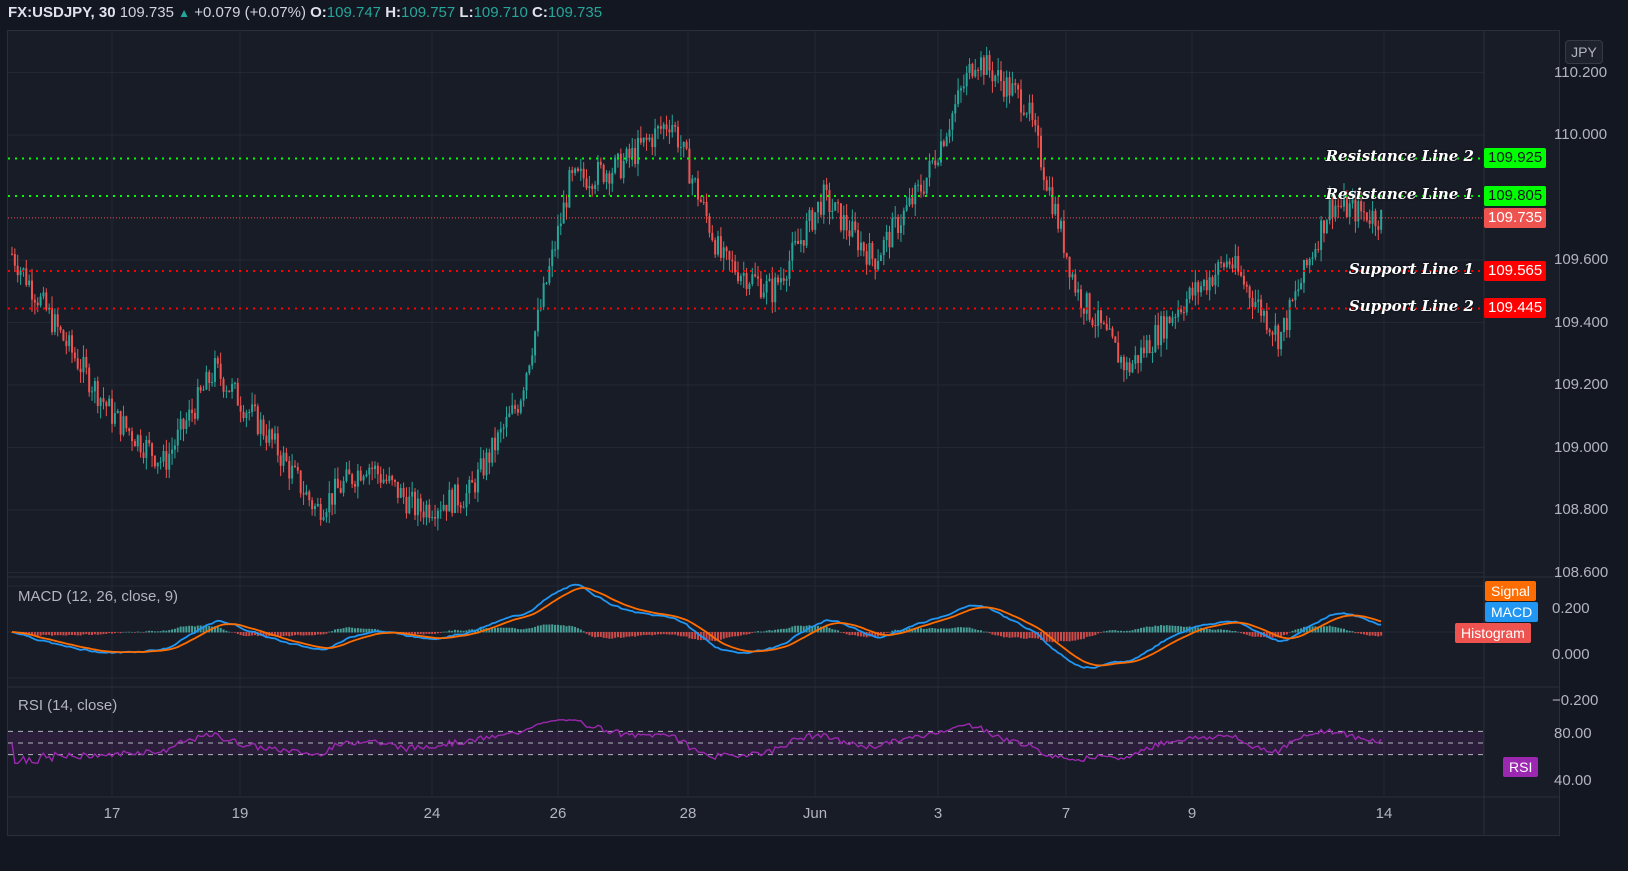 The height and width of the screenshot is (871, 1628). What do you see at coordinates (1573, 733) in the screenshot?
I see `rsi-axis-label: 80.00` at bounding box center [1573, 733].